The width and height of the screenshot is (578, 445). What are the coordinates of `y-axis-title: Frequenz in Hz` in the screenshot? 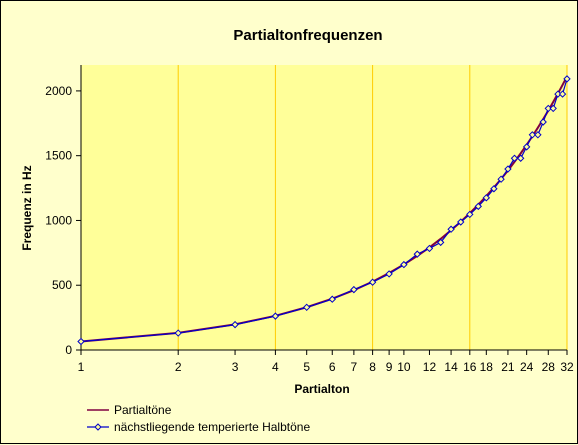 It's located at (27, 207).